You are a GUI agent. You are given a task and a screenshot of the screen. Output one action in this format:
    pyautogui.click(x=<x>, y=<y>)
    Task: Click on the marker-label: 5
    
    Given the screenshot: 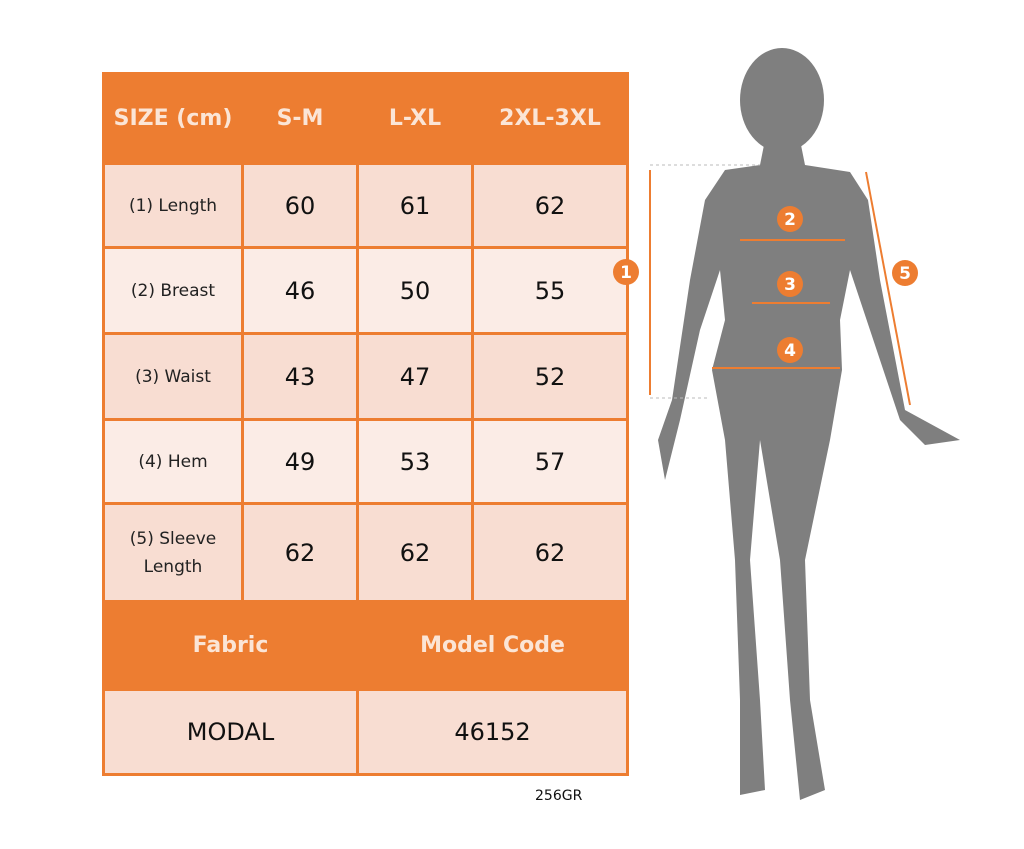 What is the action you would take?
    pyautogui.click(x=905, y=274)
    